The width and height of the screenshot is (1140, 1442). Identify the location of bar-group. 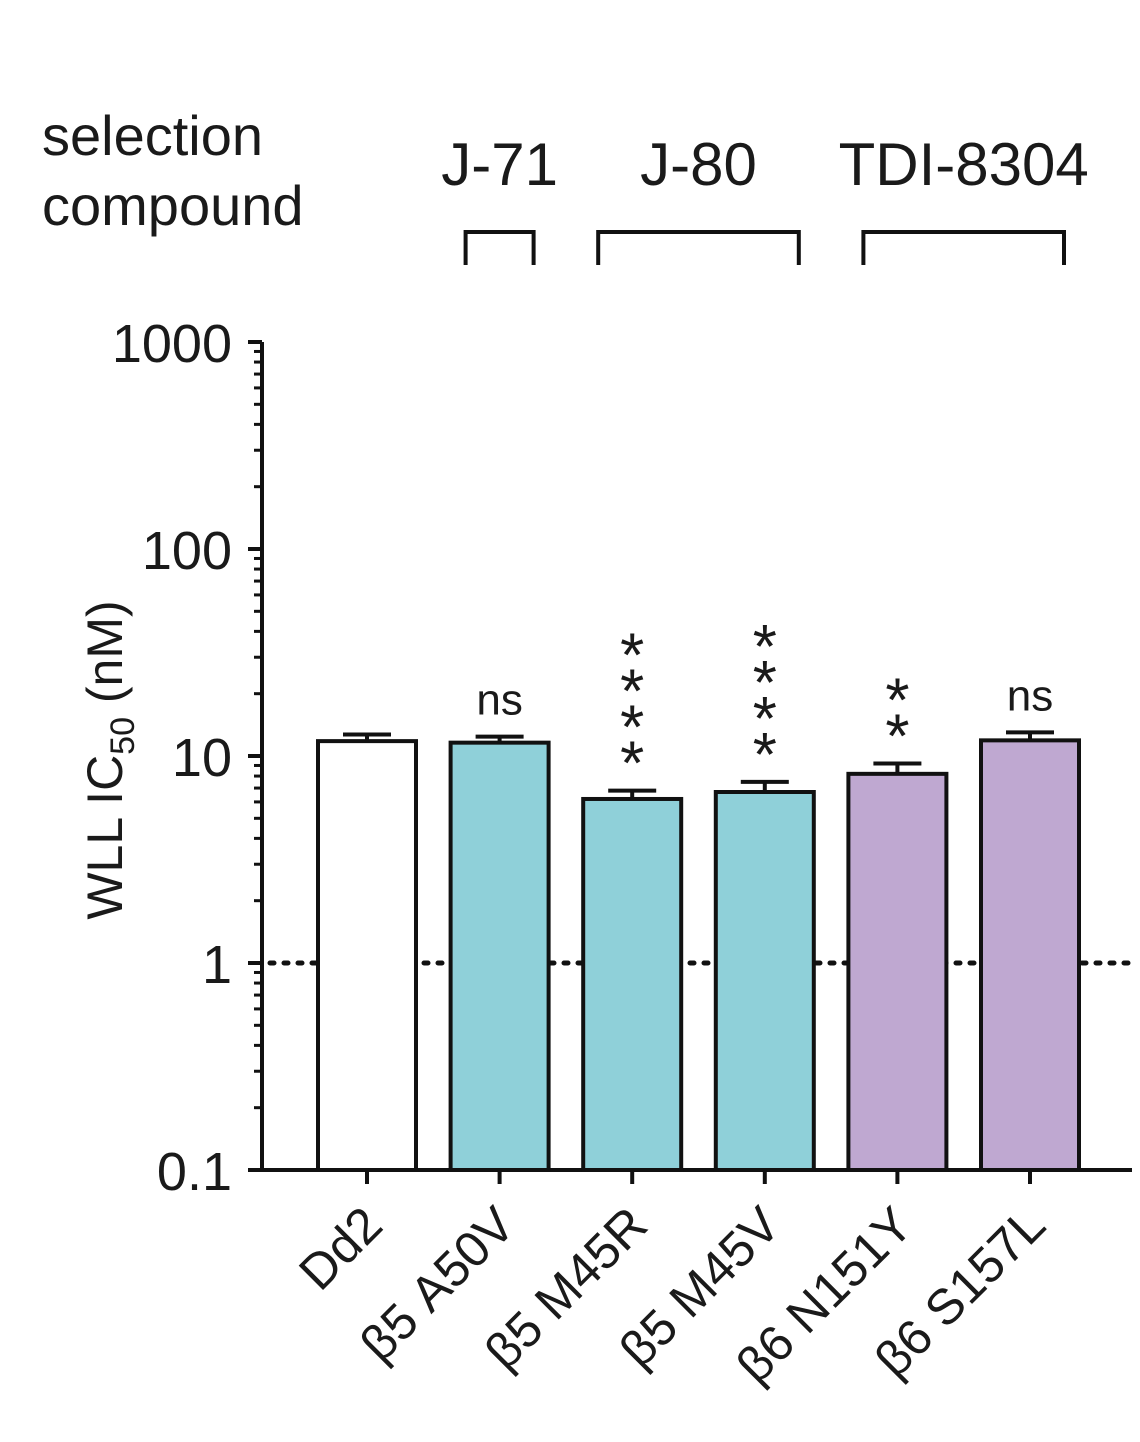
(367, 952).